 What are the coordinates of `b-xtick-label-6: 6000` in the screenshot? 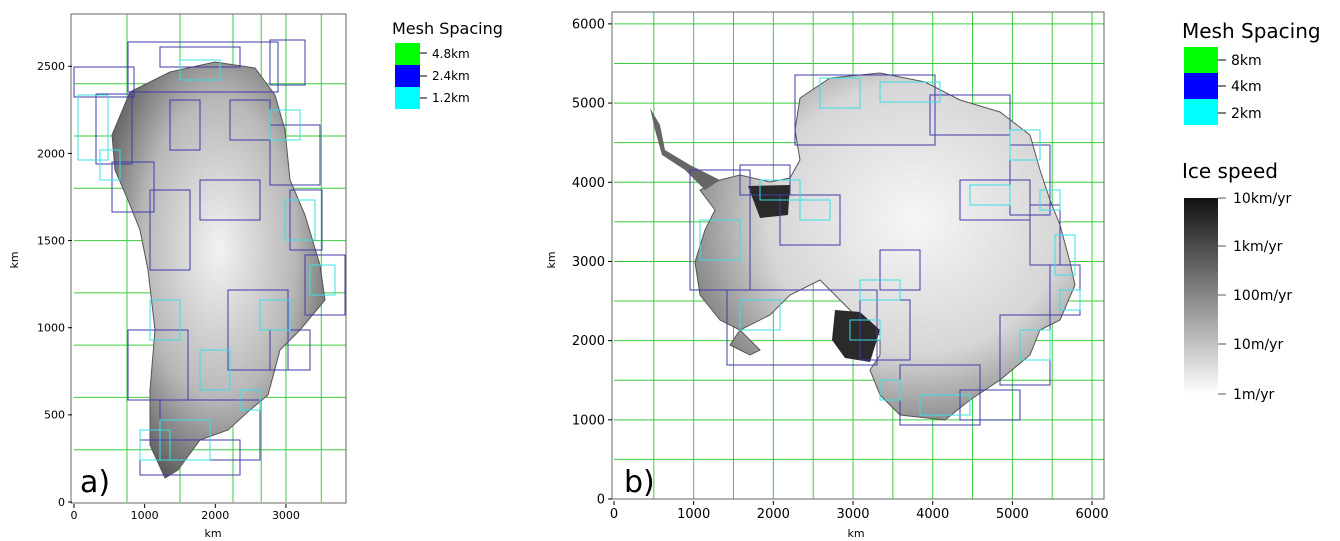 It's located at (1092, 514).